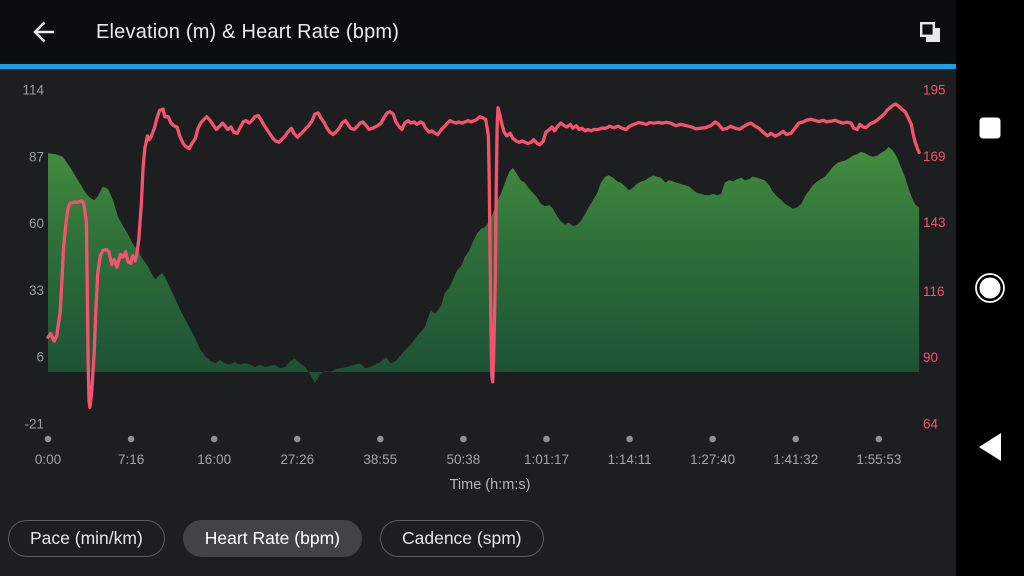 The width and height of the screenshot is (1024, 576). Describe the element at coordinates (878, 459) in the screenshot. I see `x-axis-tick-label: 1:55:53` at that location.